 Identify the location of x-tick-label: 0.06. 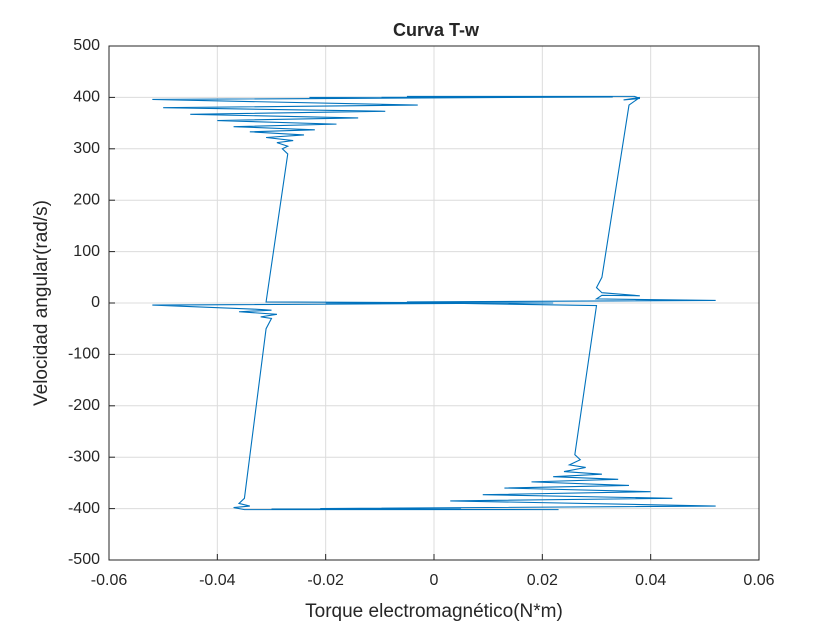
(758, 580).